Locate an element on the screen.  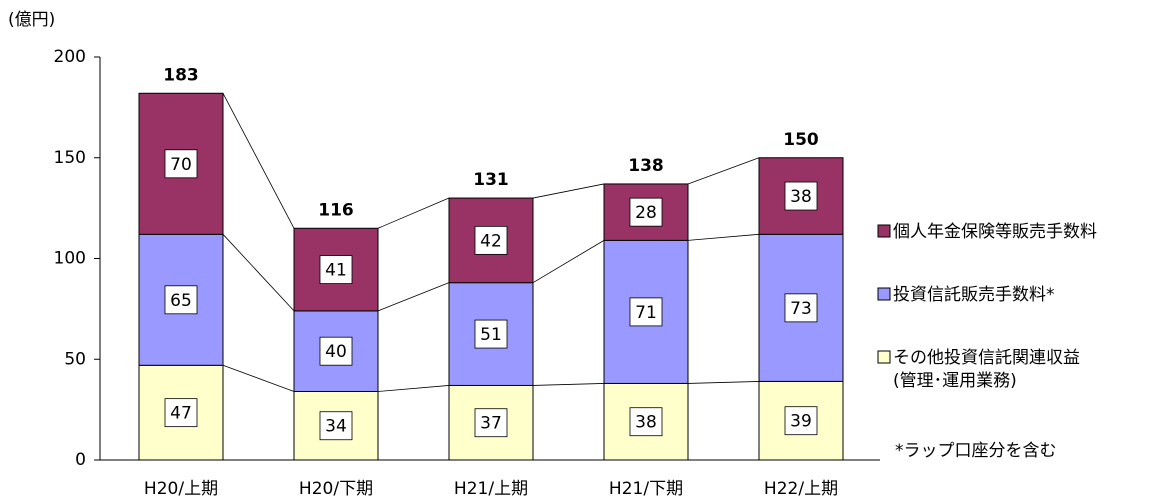
value-label: 73 is located at coordinates (801, 309).